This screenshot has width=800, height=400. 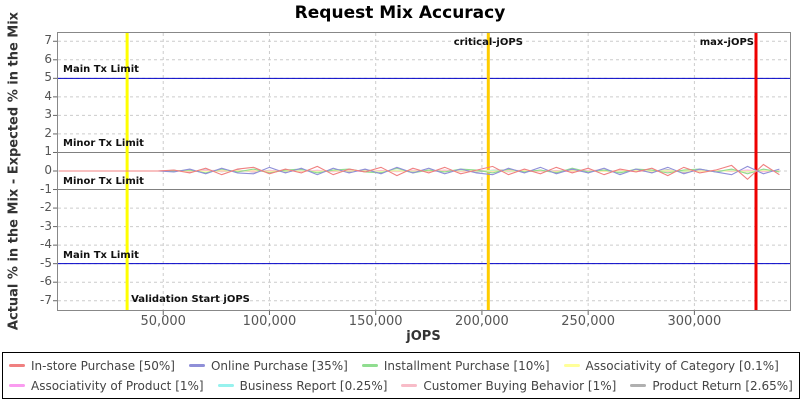 I want to click on y-tick-label: 7, so click(x=48, y=40).